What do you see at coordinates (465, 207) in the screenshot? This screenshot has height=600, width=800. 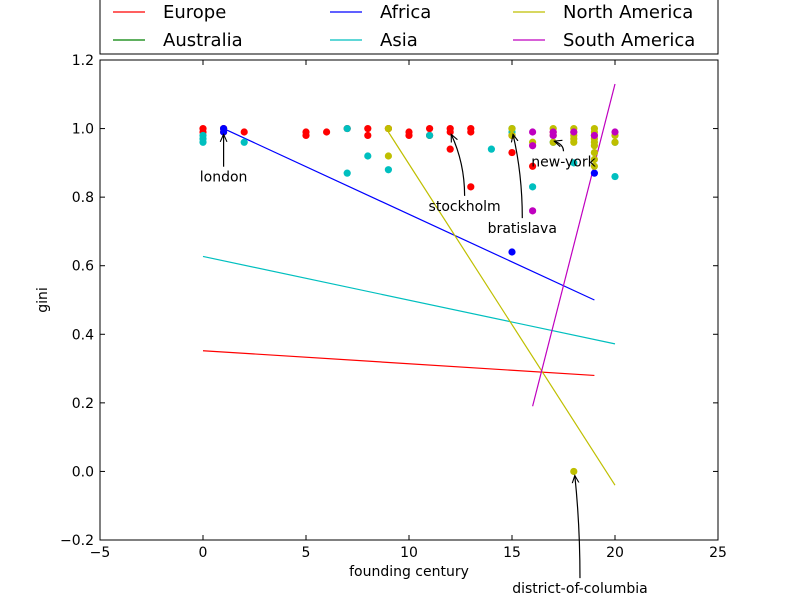 I see `annotation-stockholm: stockholm` at bounding box center [465, 207].